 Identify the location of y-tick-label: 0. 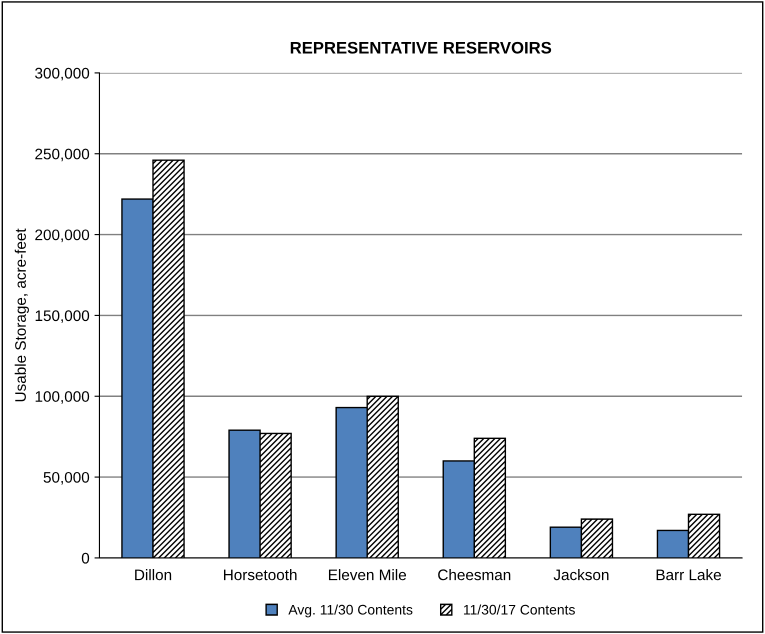
(86, 558).